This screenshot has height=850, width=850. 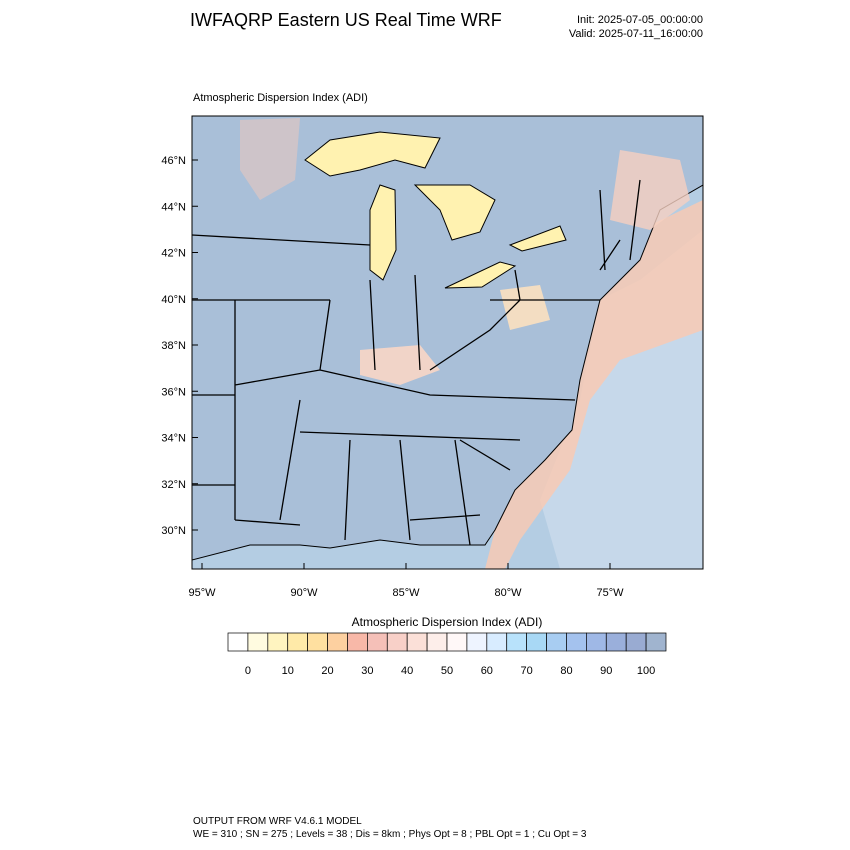 What do you see at coordinates (406, 593) in the screenshot?
I see `lon-label: 85°W` at bounding box center [406, 593].